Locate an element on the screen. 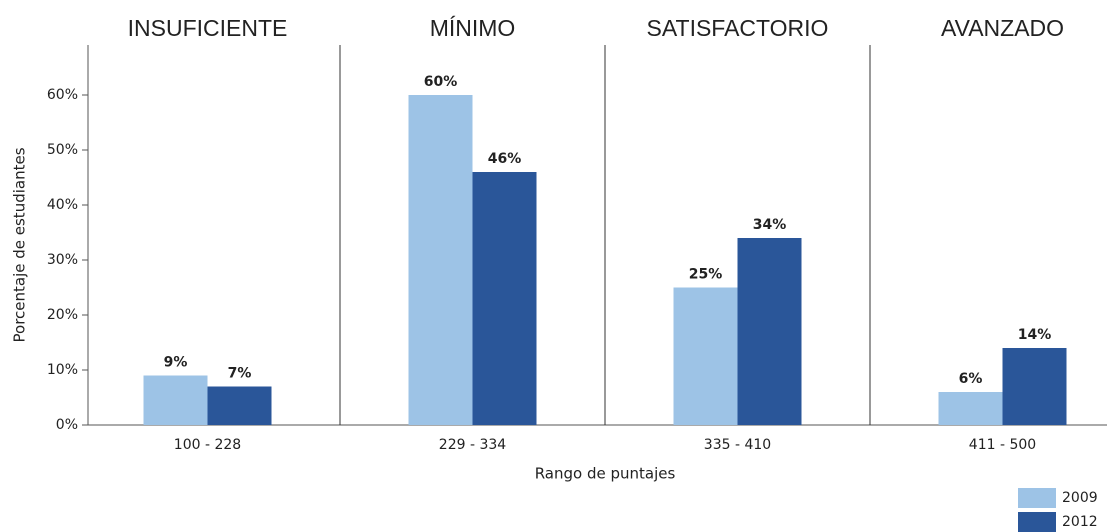  value-label: 6% is located at coordinates (971, 379).